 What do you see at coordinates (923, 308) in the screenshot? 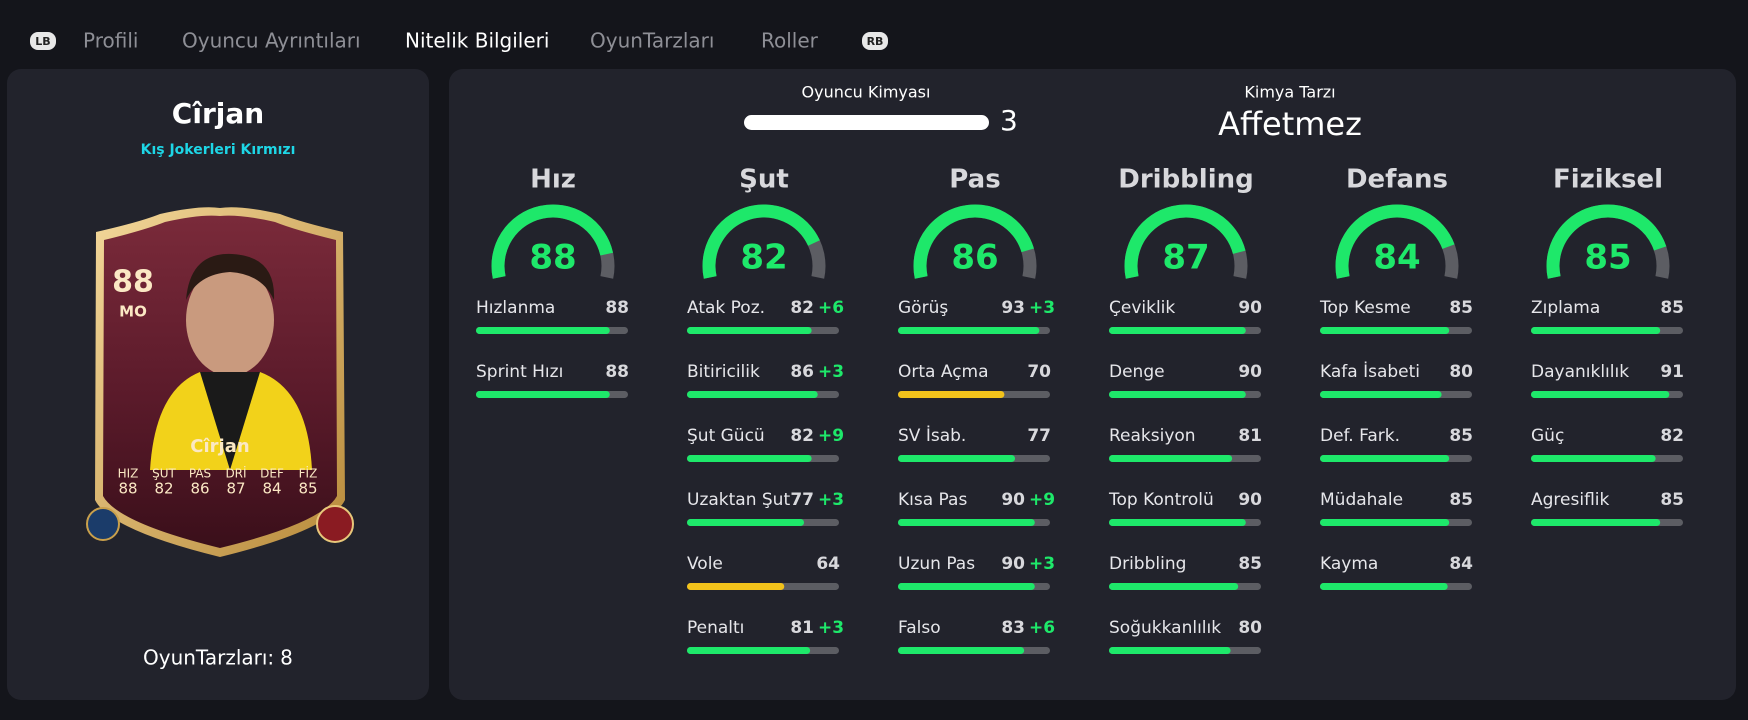
I see `attribute-name: Görüş` at bounding box center [923, 308].